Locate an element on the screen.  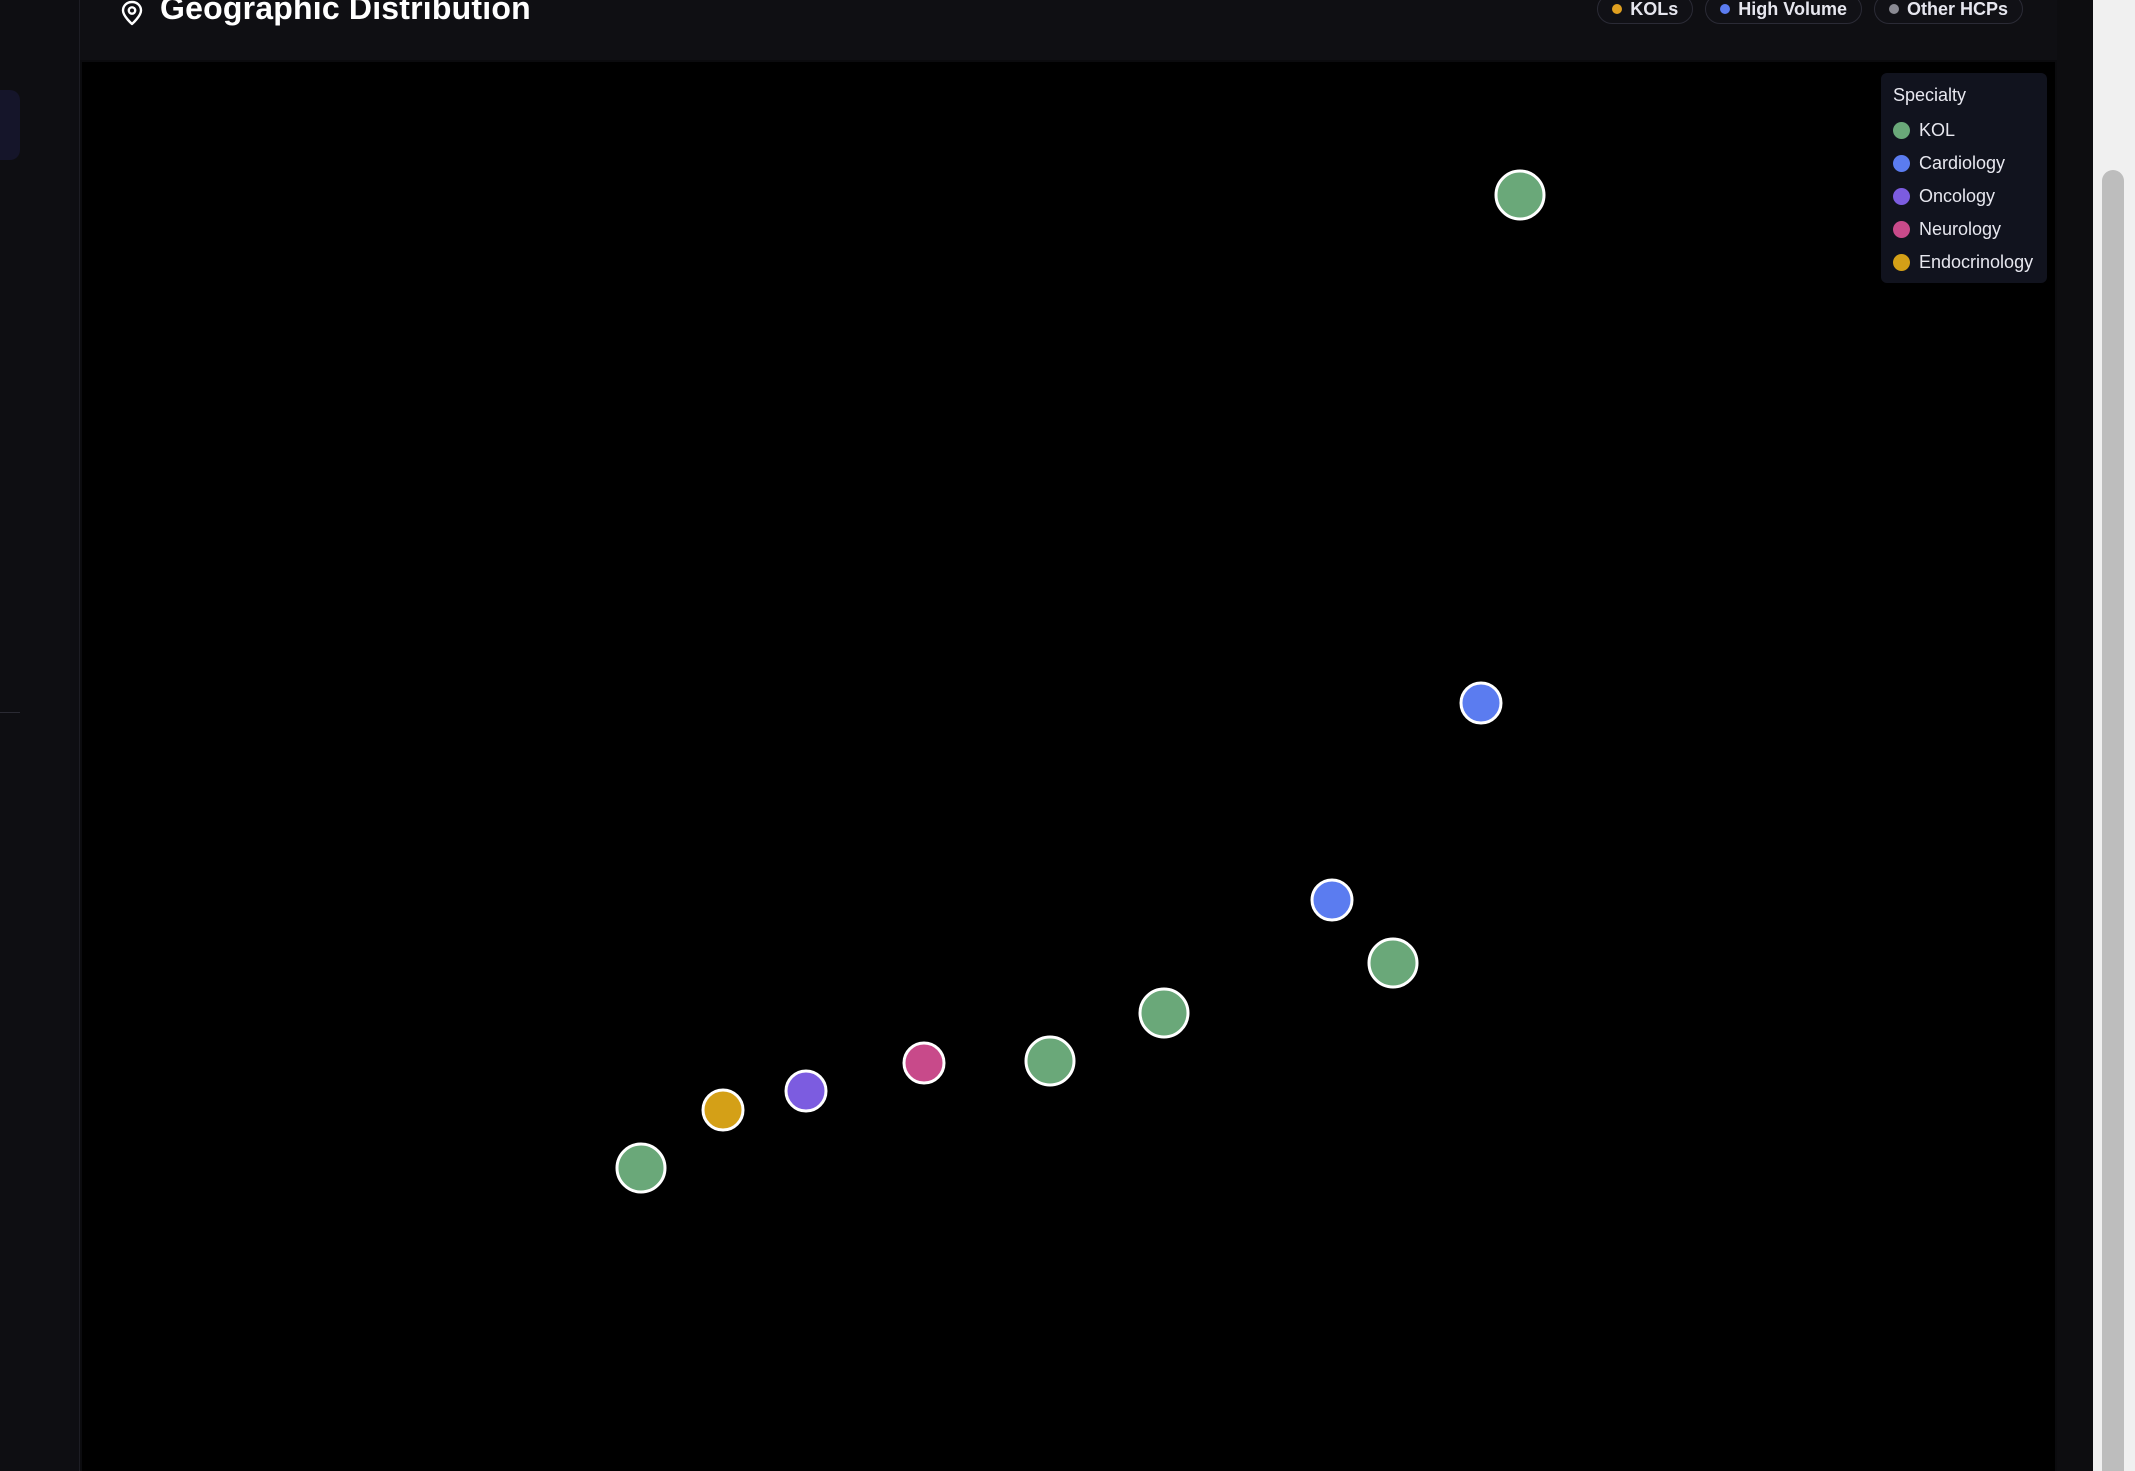
left-sidebar is located at coordinates (40, 735).